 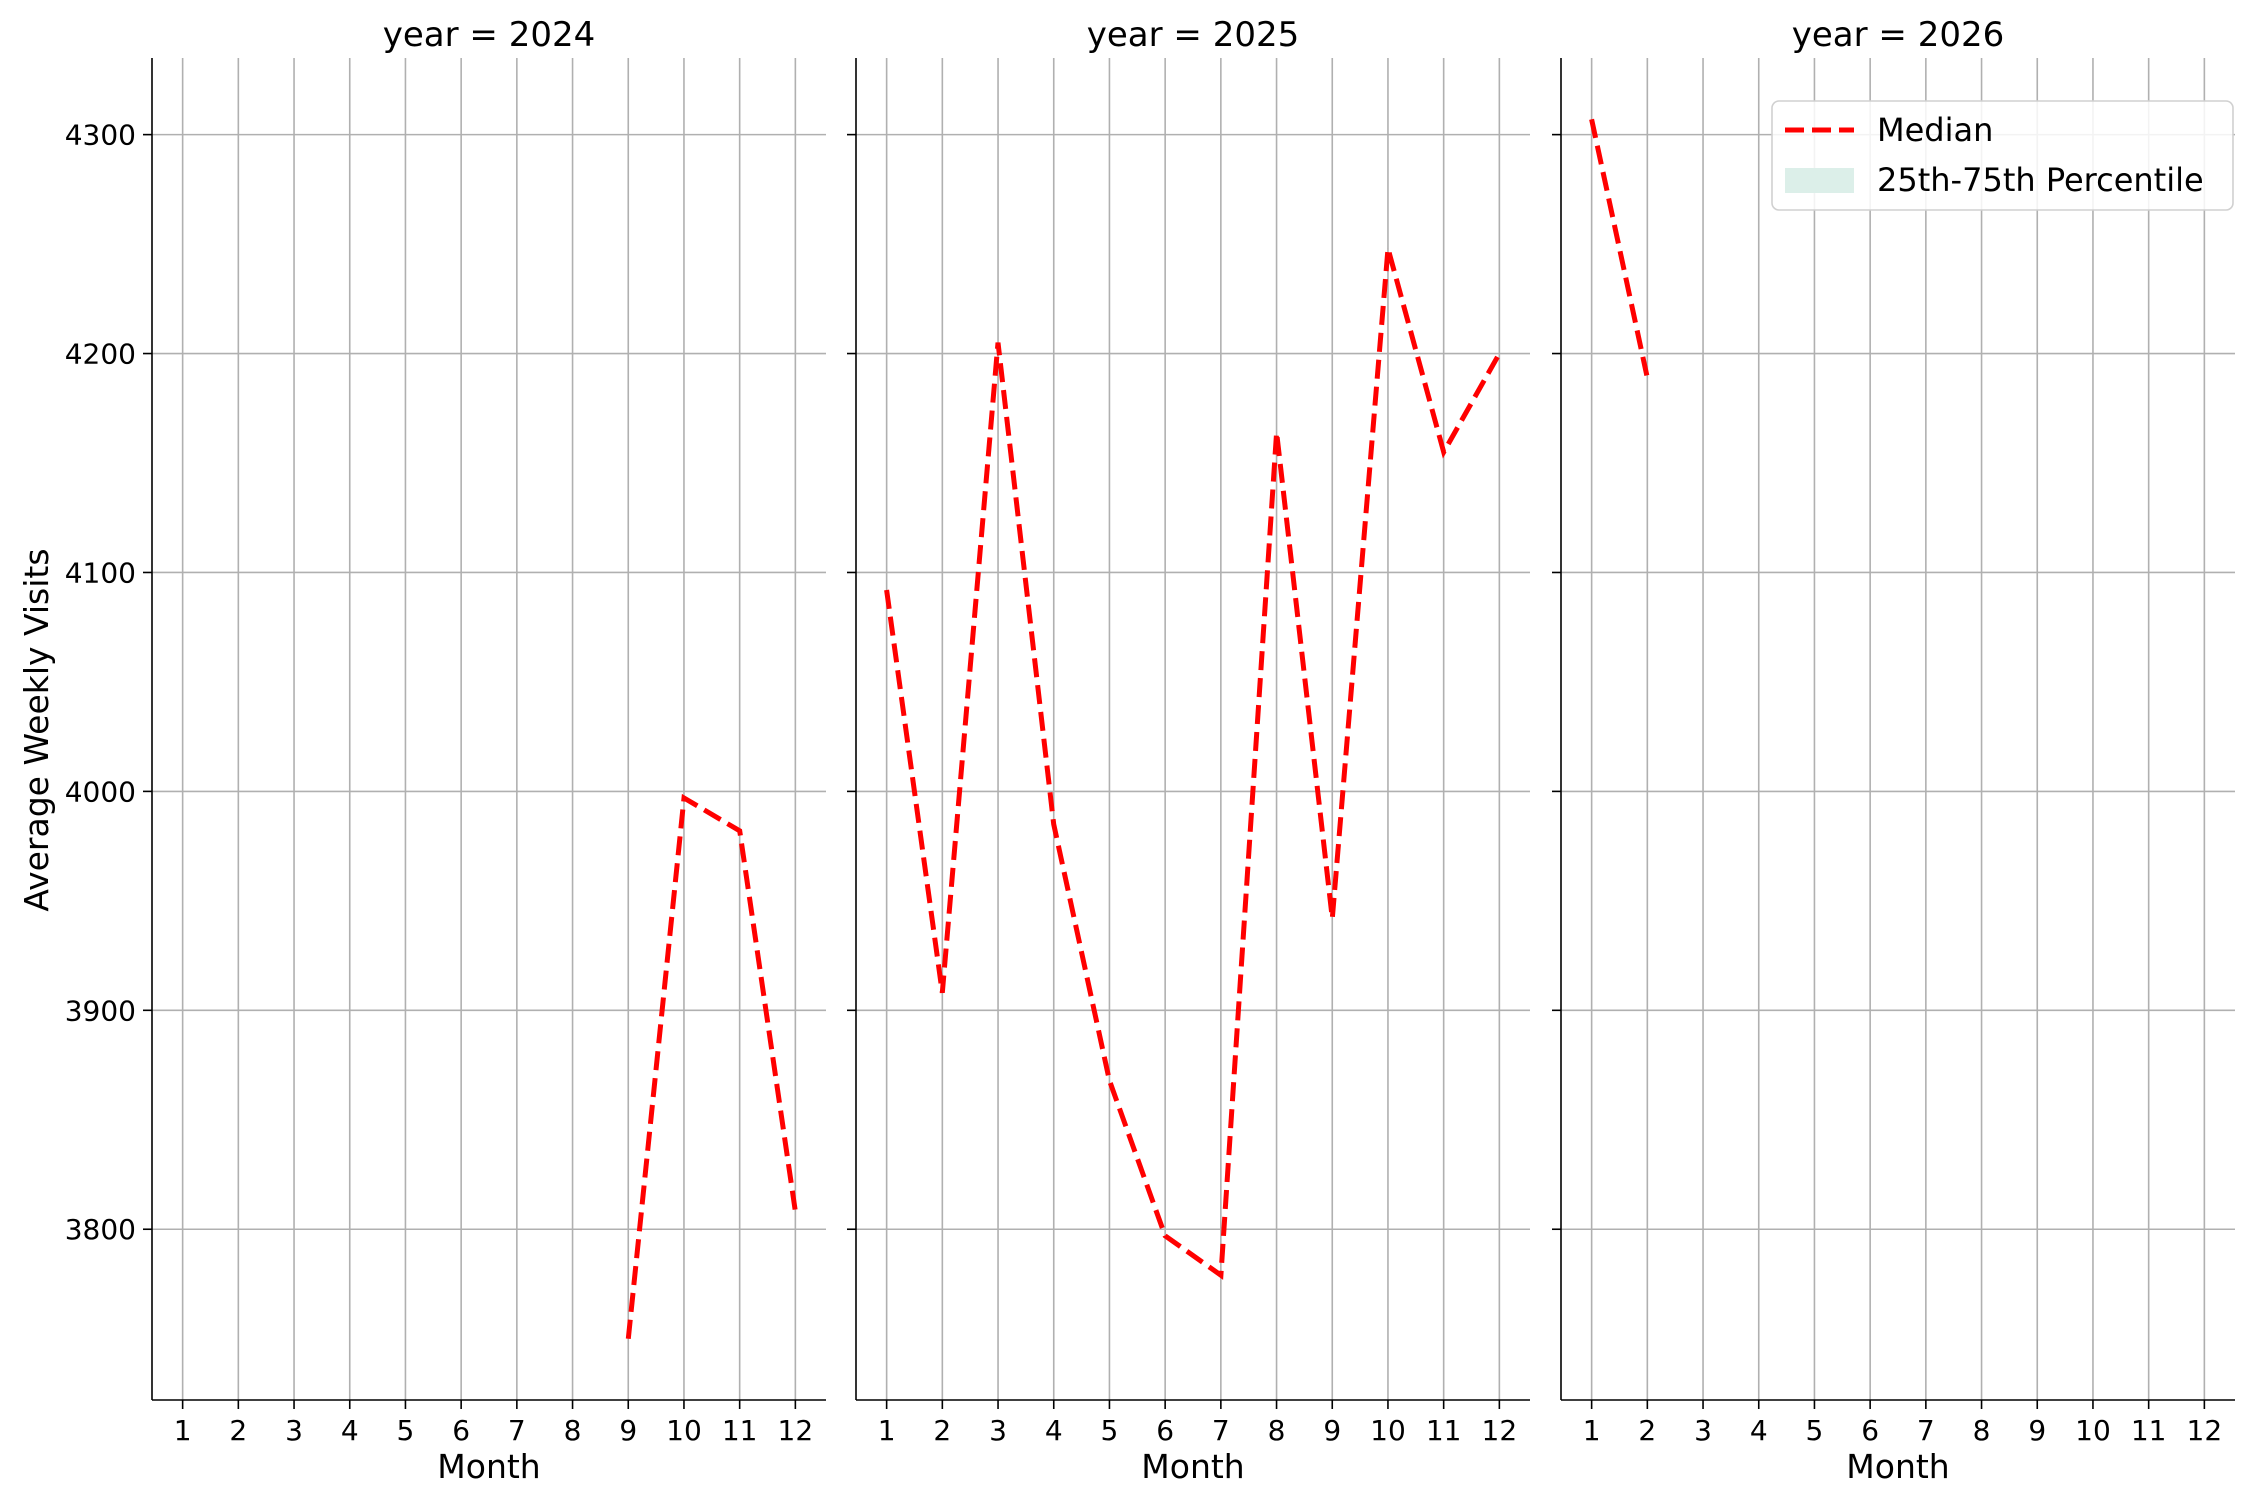 I want to click on y-axis-label: Average Weekly Visits, so click(x=36, y=729).